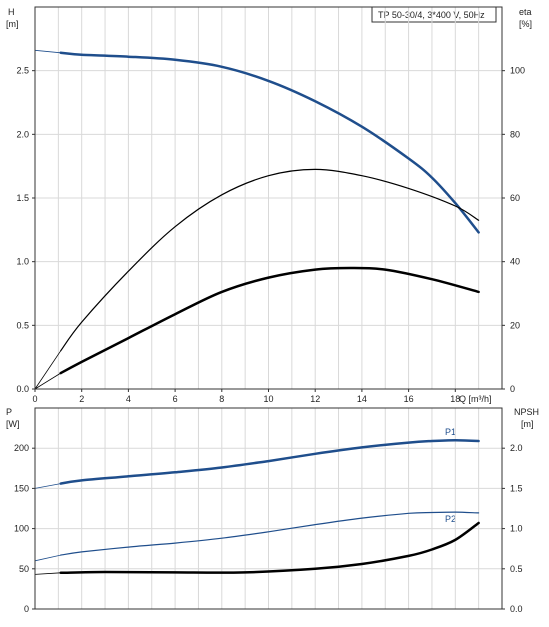 This screenshot has height=627, width=549. Describe the element at coordinates (34, 399) in the screenshot. I see `x-tick-label: 0` at that location.